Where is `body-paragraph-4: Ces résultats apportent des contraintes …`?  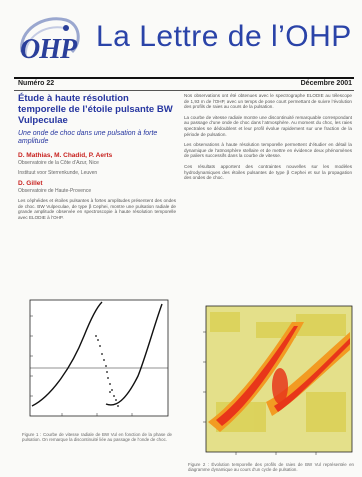 body-paragraph-4: Ces résultats apportent des contraintes … is located at coordinates (268, 172).